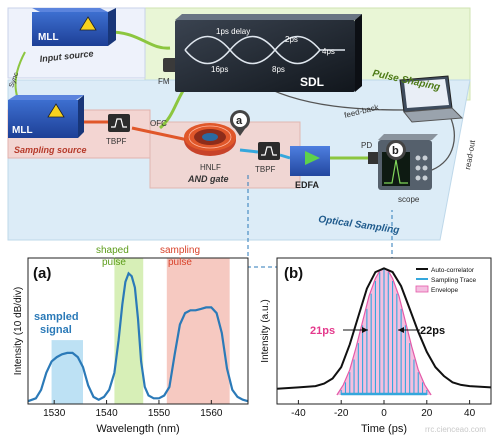 The height and width of the screenshot is (441, 500). I want to click on panel-b-legend: Auto-correlator Sampling Trace Envelope, so click(446, 280).